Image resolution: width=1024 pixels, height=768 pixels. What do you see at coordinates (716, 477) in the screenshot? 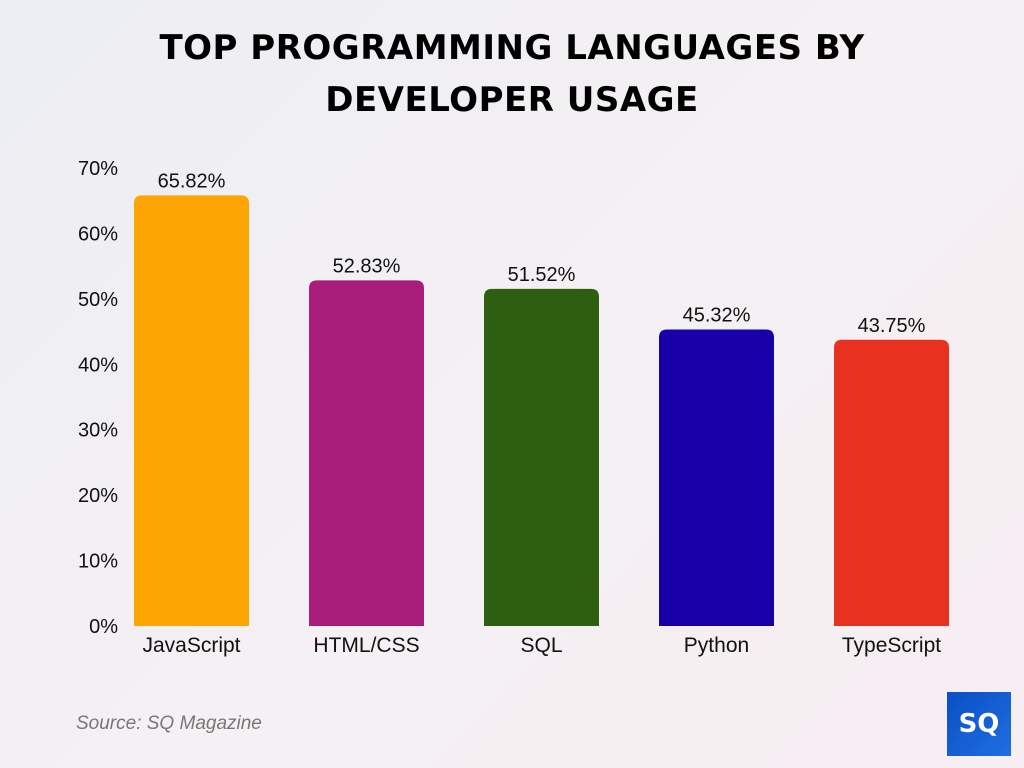
I see `bar-python` at bounding box center [716, 477].